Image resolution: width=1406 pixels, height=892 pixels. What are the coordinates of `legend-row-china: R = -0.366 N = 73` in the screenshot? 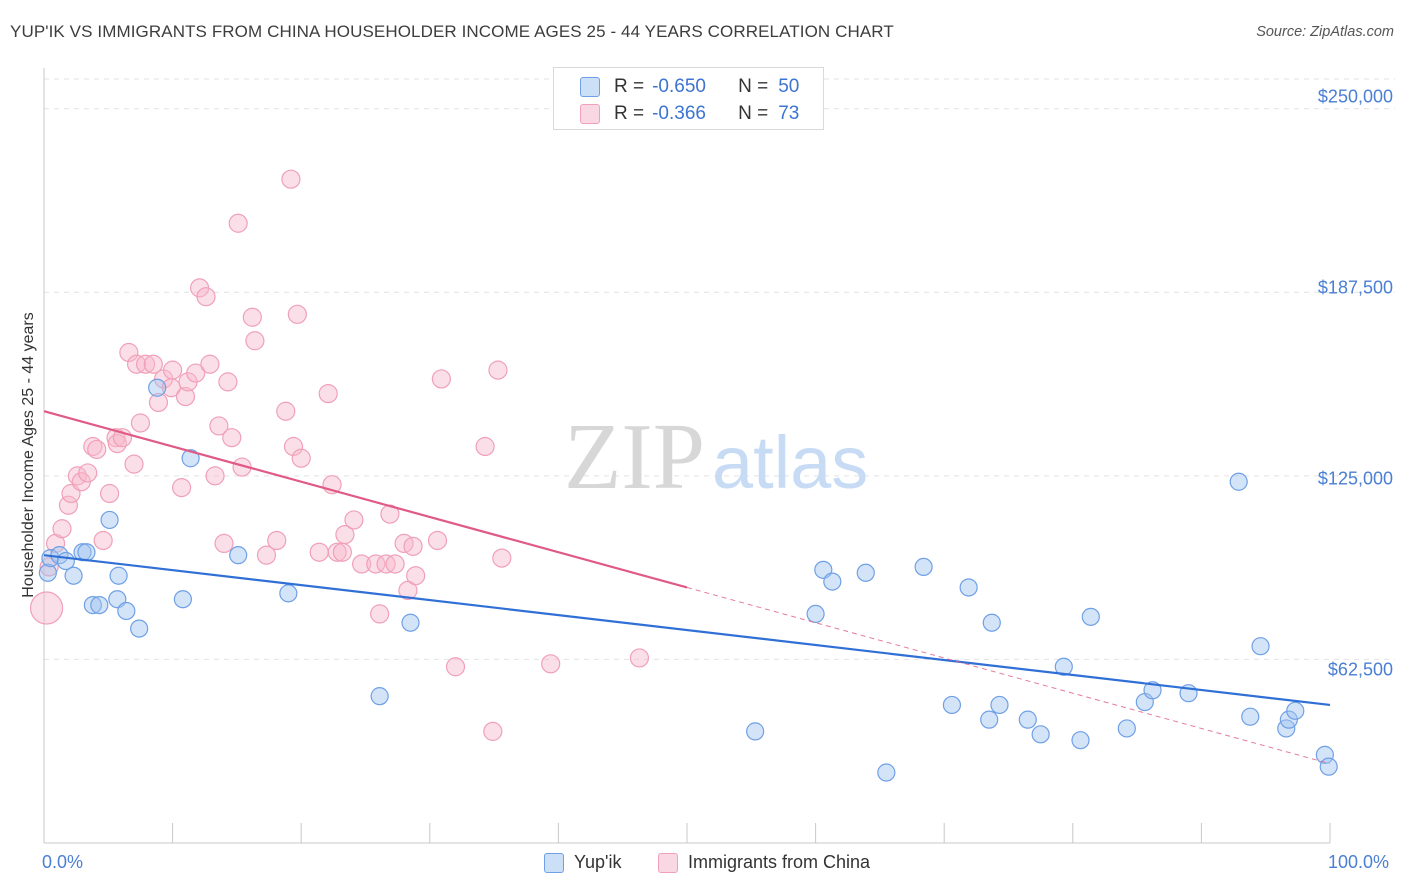 It's located at (676, 114).